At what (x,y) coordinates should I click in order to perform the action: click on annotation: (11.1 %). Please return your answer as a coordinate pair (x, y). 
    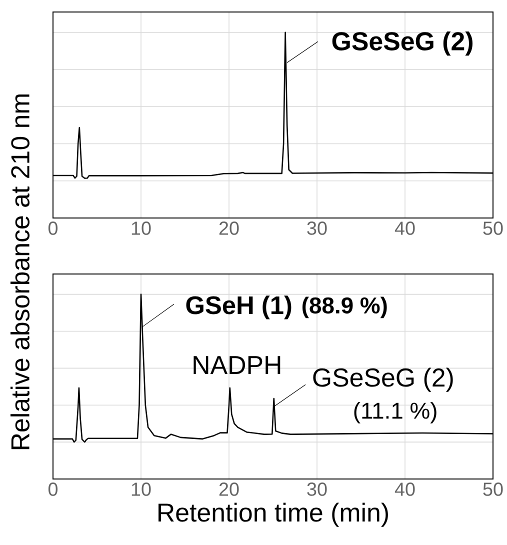
    Looking at the image, I should click on (395, 413).